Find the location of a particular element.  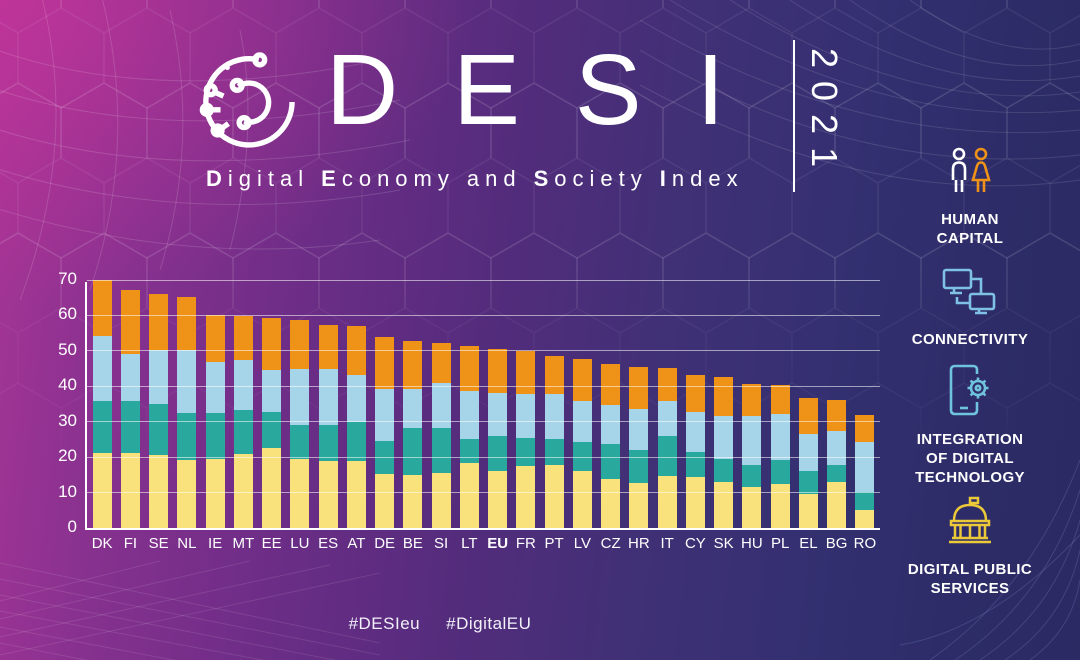

segment-PT-human-capital is located at coordinates (554, 375).